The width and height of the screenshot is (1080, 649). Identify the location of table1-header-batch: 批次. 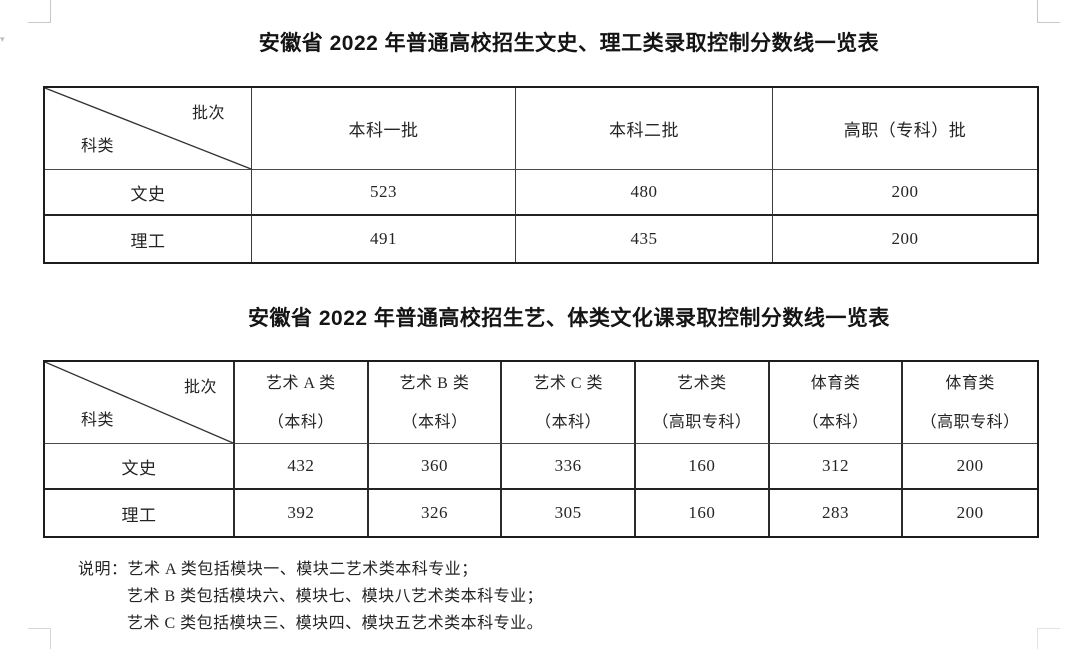
(208, 113).